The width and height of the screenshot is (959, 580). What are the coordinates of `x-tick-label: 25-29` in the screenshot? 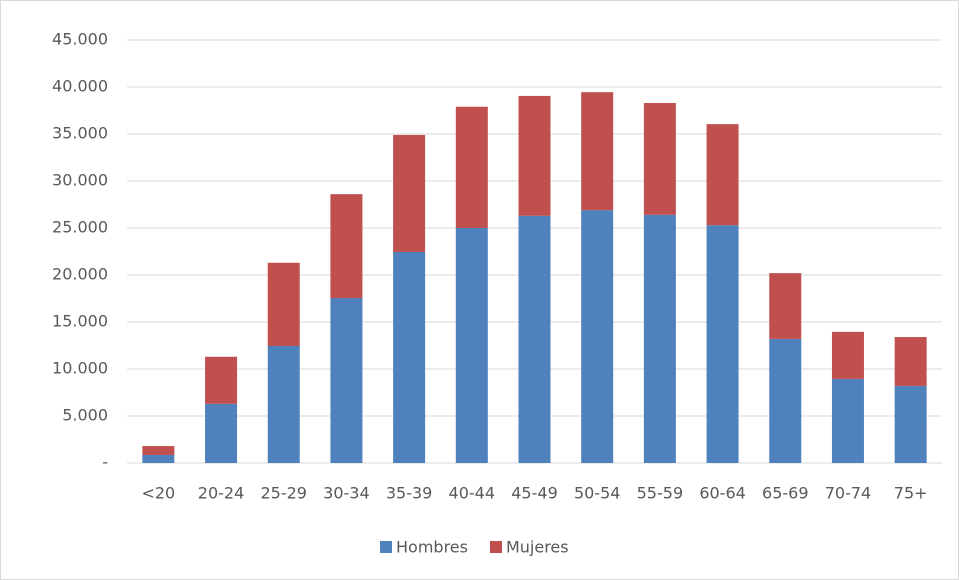 It's located at (283, 493).